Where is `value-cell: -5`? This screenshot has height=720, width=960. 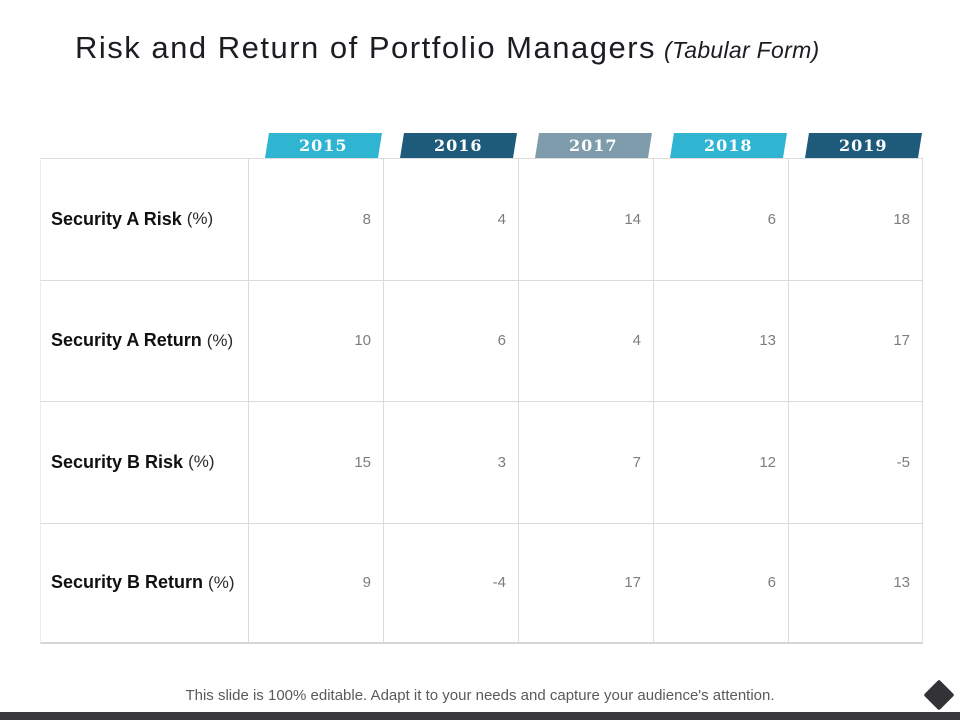
value-cell: -5 is located at coordinates (855, 462).